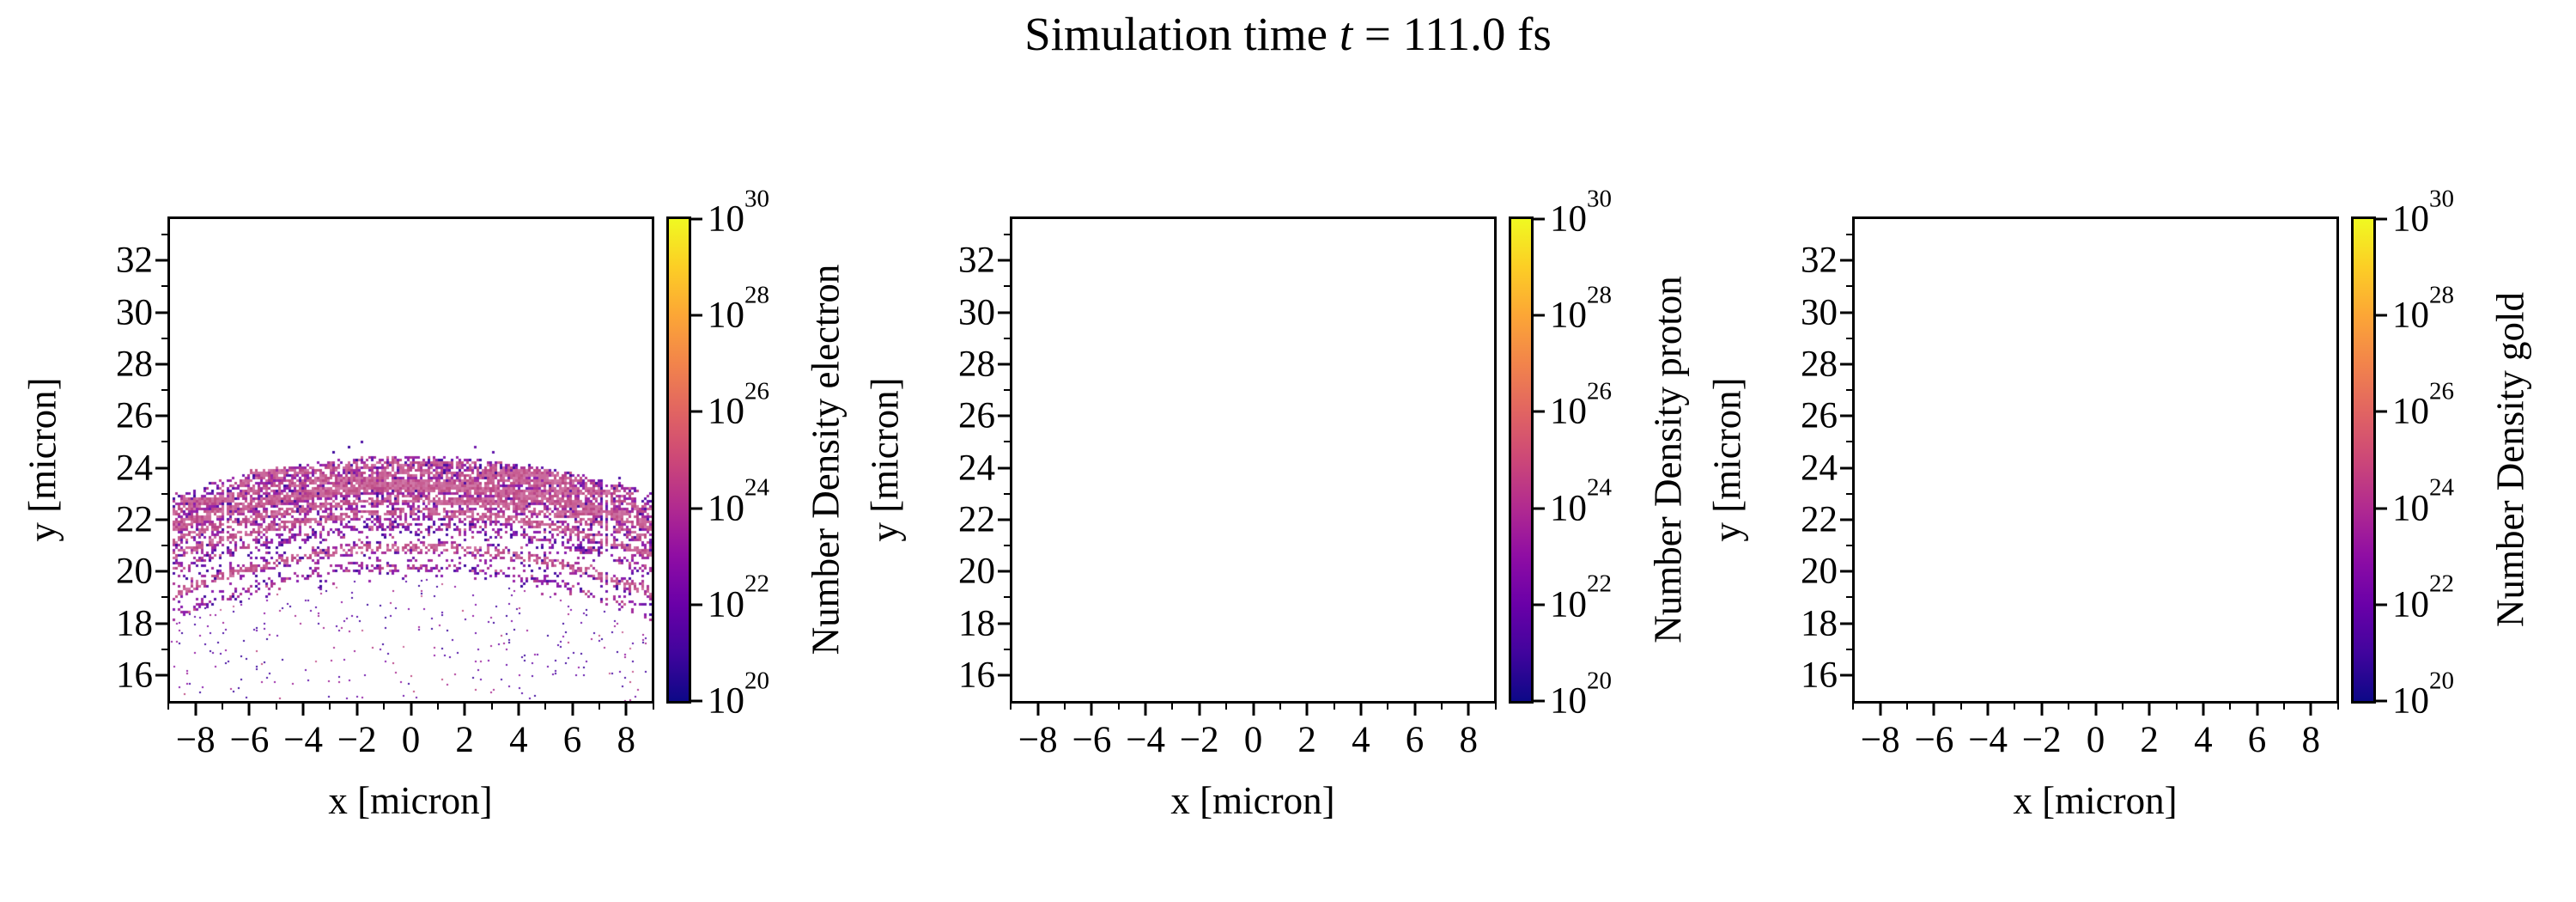 This screenshot has width=2576, height=902. I want to click on colorbar-tick-label: 1020, so click(2423, 694).